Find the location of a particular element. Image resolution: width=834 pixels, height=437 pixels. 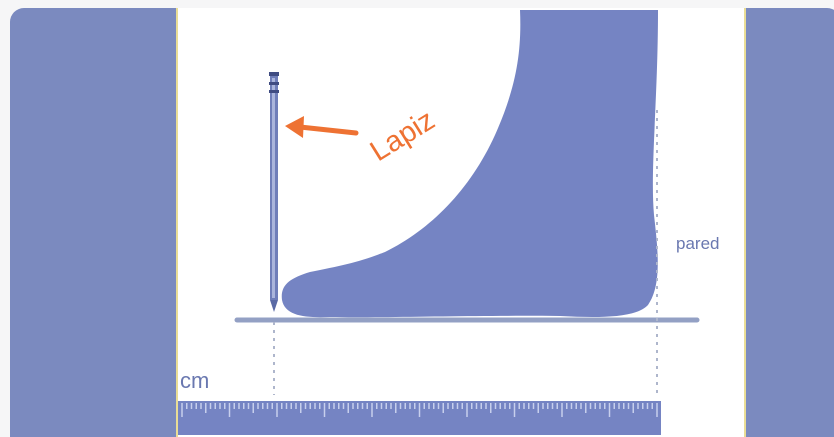

unit-label: cm is located at coordinates (194, 380).